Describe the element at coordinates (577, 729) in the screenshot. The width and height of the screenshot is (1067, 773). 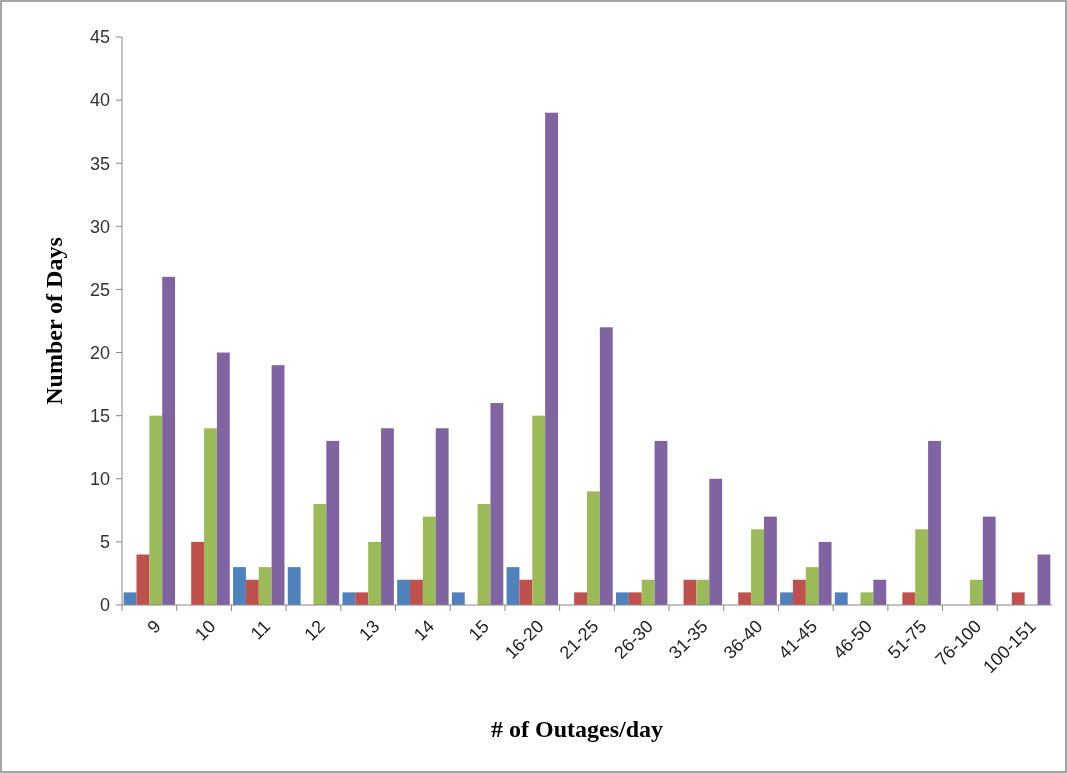
I see `x-axis-title: # of Outages/day` at that location.